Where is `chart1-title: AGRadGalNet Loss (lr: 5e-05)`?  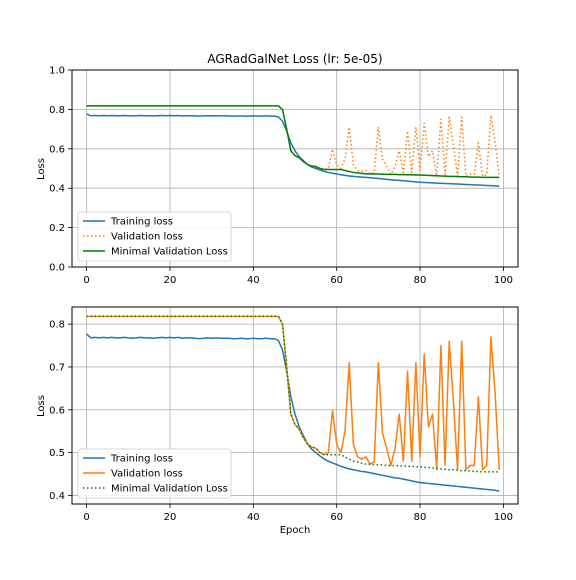 chart1-title: AGRadGalNet Loss (lr: 5e-05) is located at coordinates (294, 59).